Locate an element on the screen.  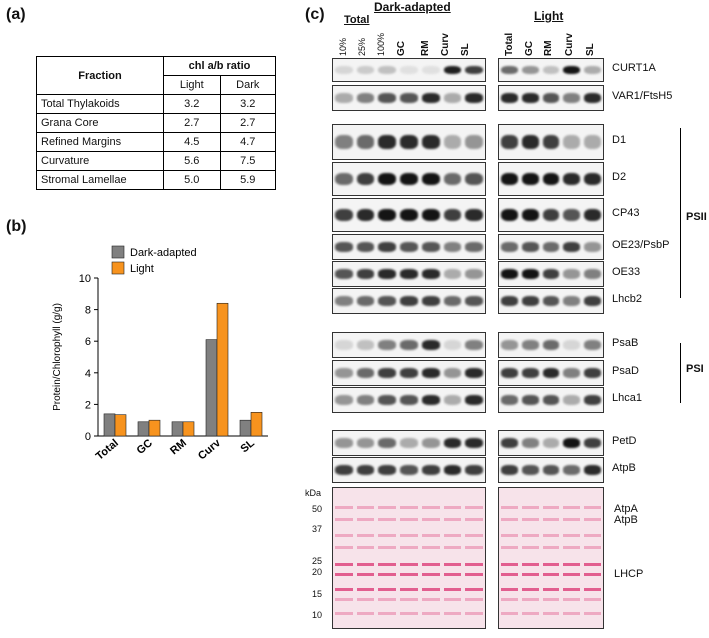
row-fraction: Refined Margins is located at coordinates (100, 142).